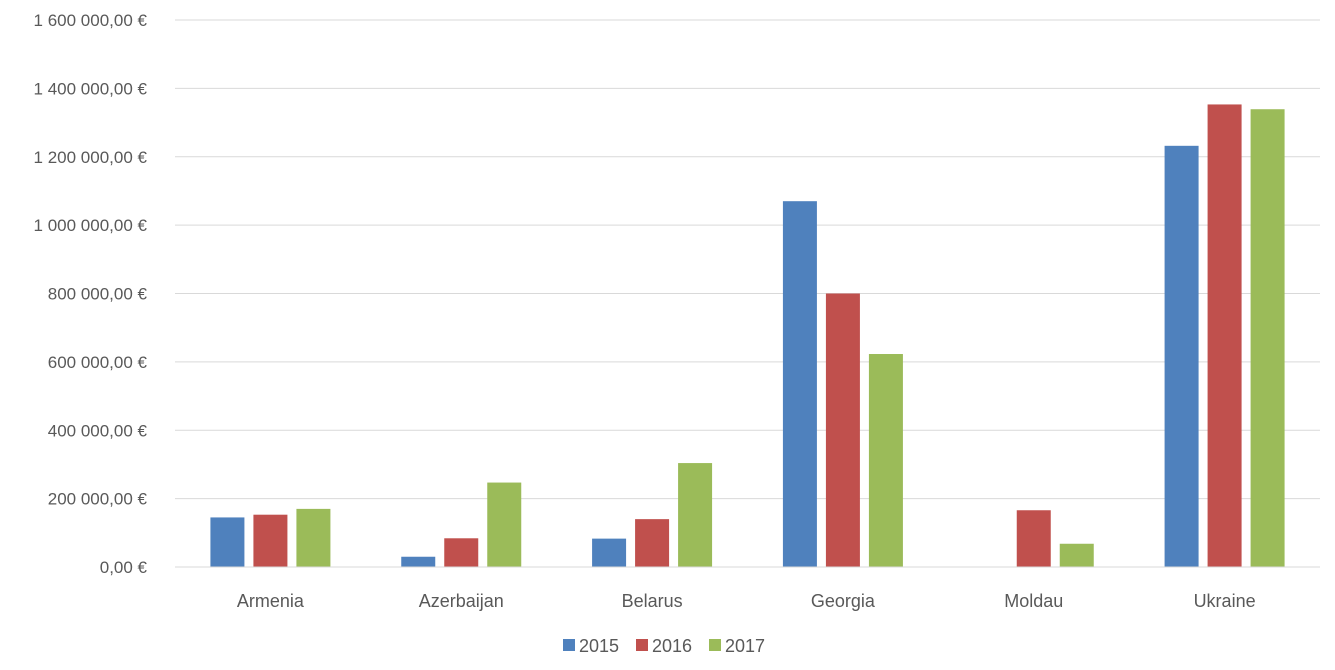 This screenshot has height=670, width=1335. I want to click on legend-swatch-2015, so click(569, 645).